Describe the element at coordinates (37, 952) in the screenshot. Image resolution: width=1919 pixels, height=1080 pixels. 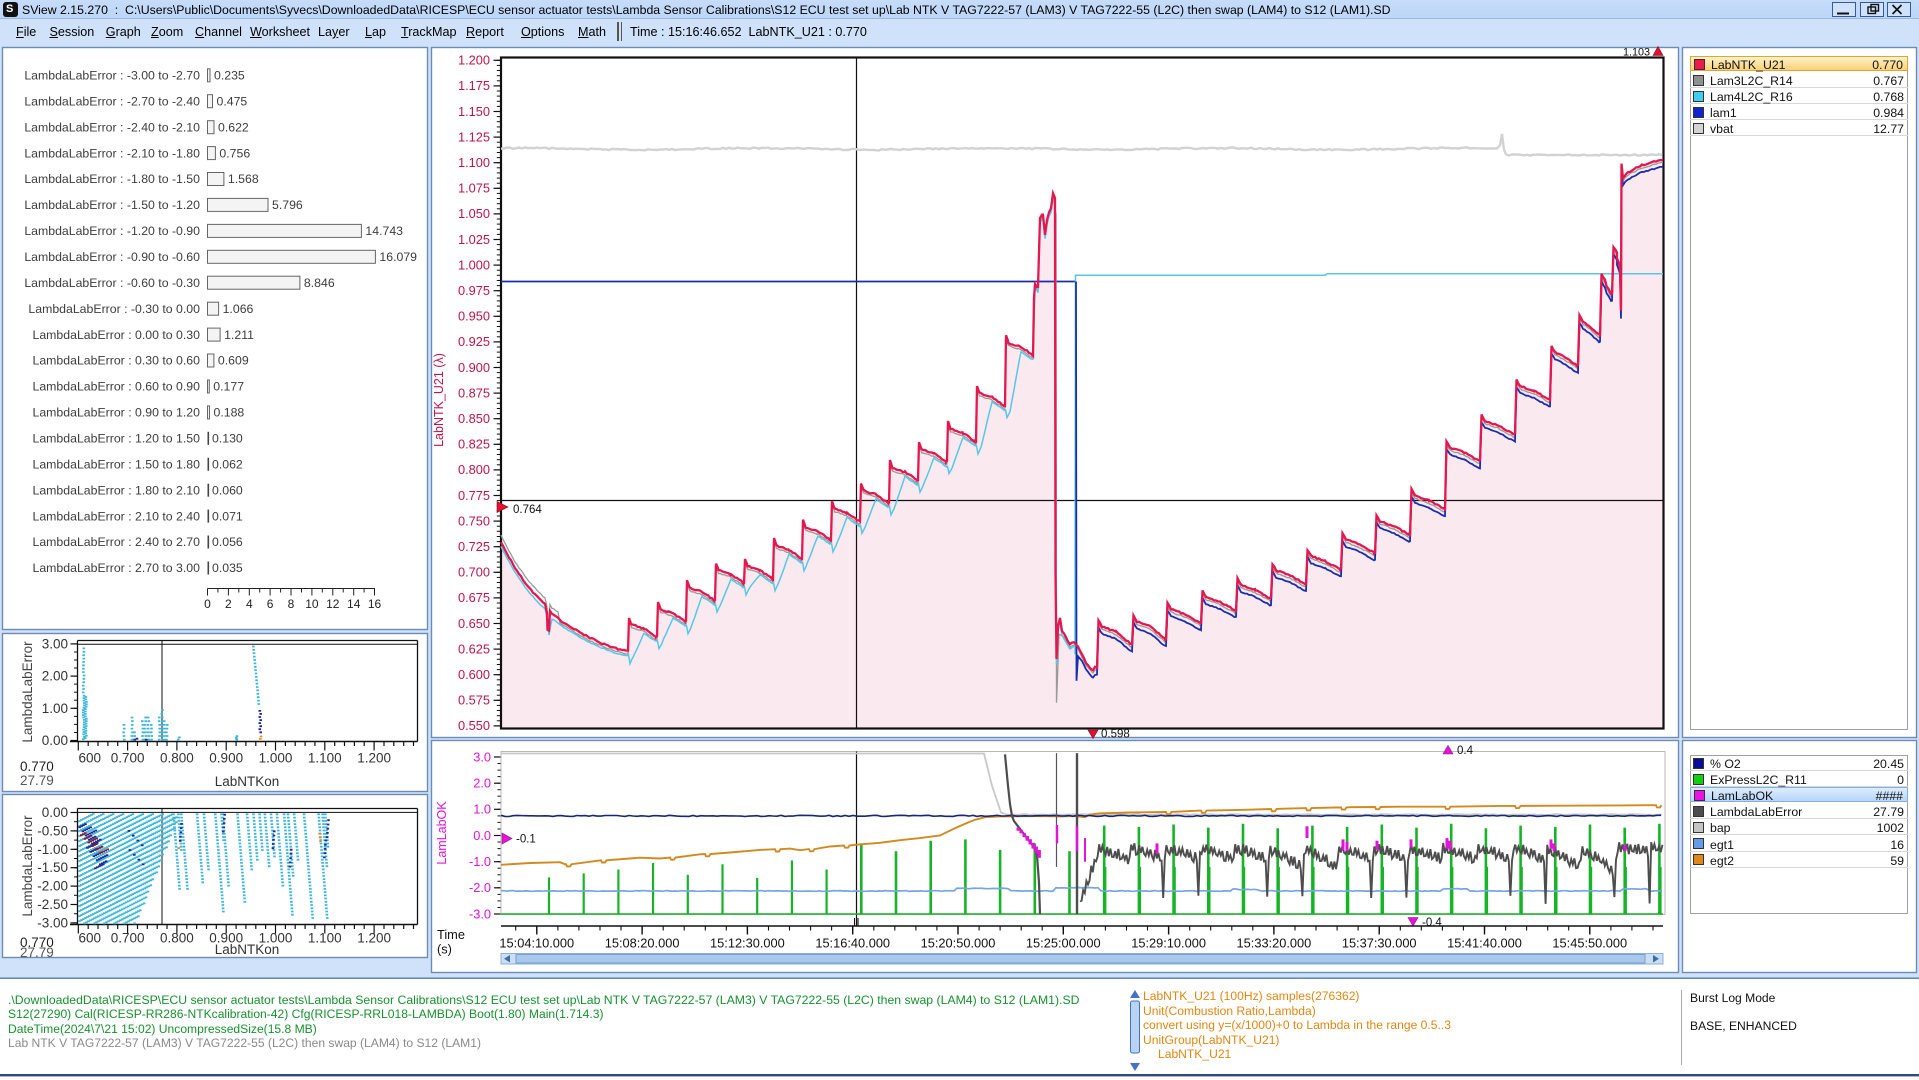
I see `svg-text: 27.79` at that location.